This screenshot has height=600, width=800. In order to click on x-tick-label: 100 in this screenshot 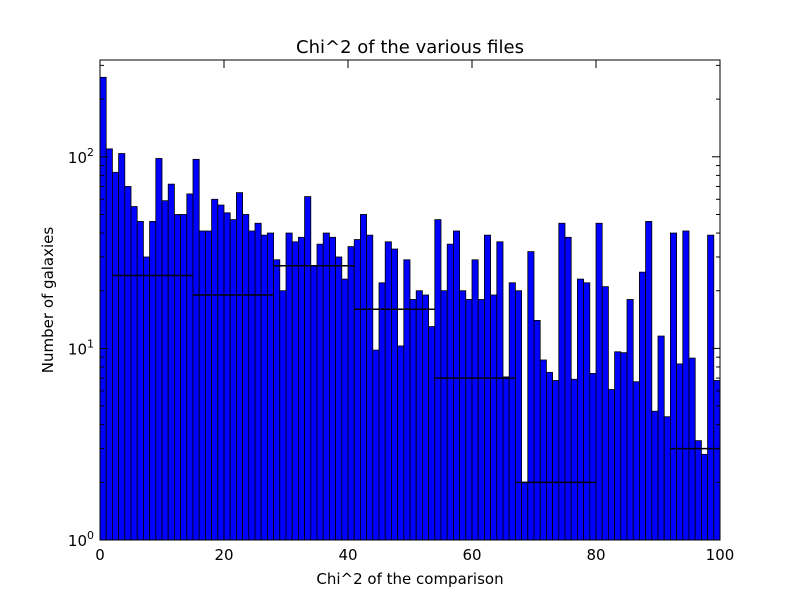, I will do `click(720, 555)`.